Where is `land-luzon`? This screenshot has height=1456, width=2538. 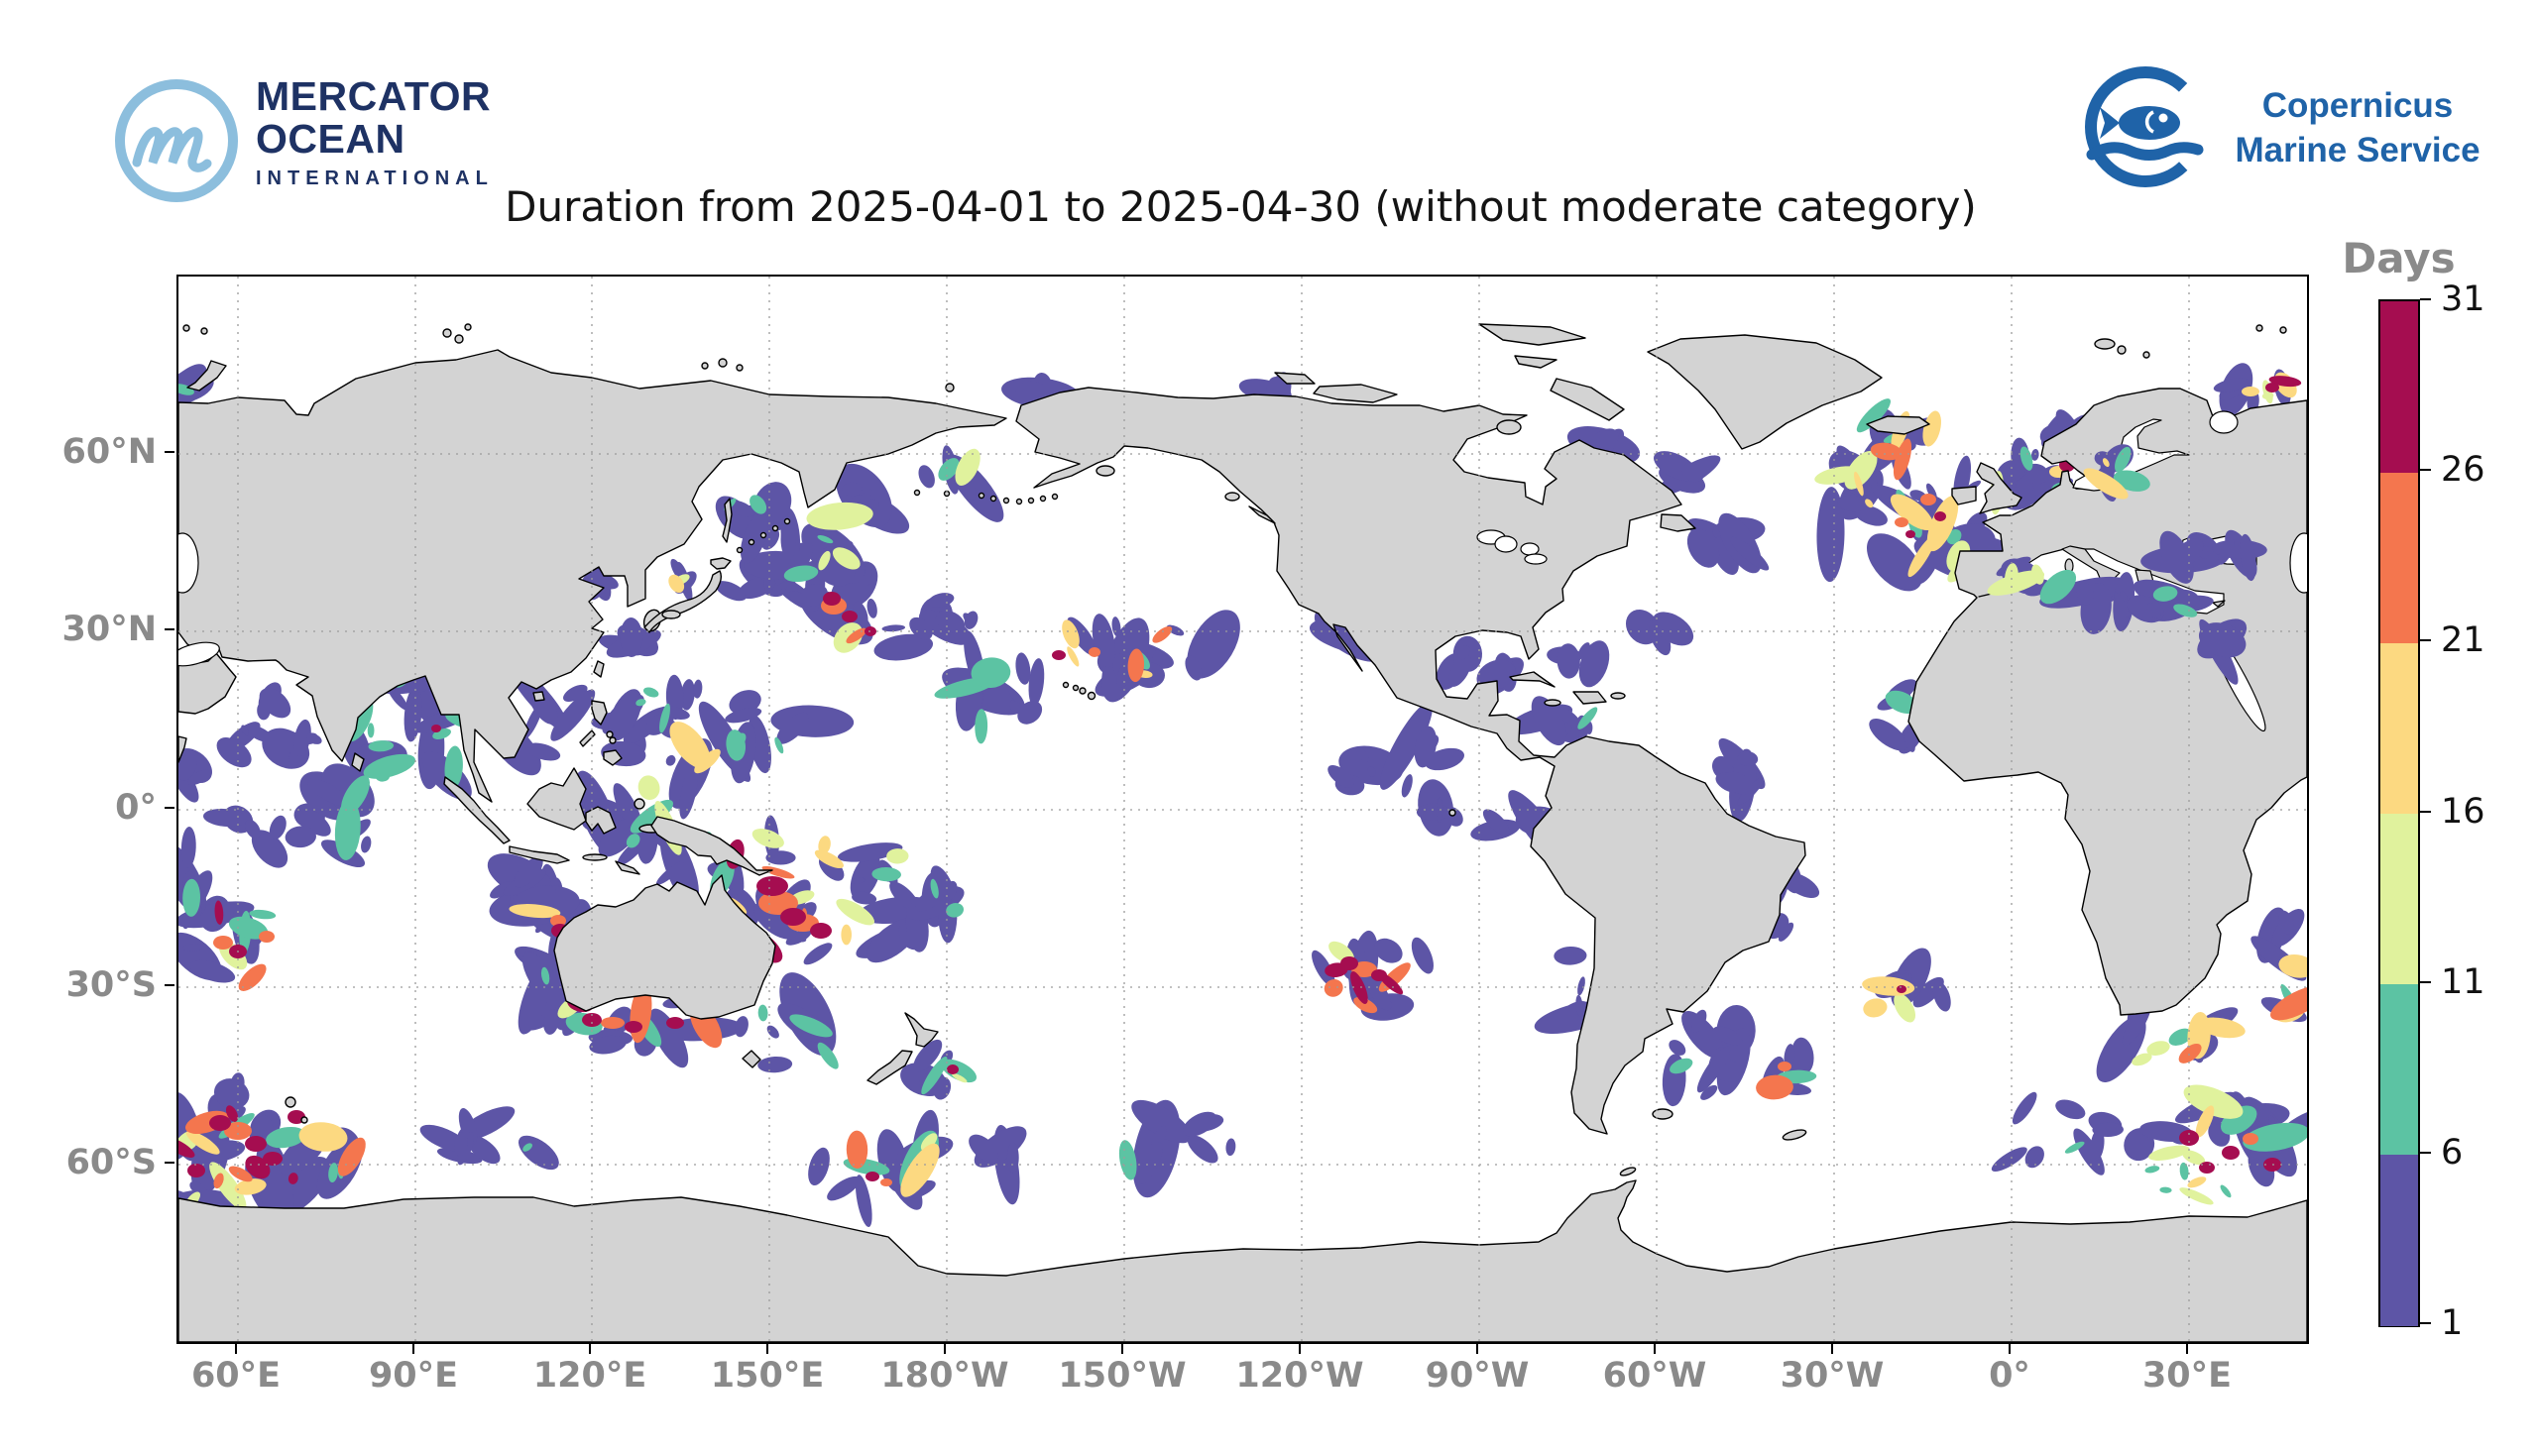 land-luzon is located at coordinates (599, 713).